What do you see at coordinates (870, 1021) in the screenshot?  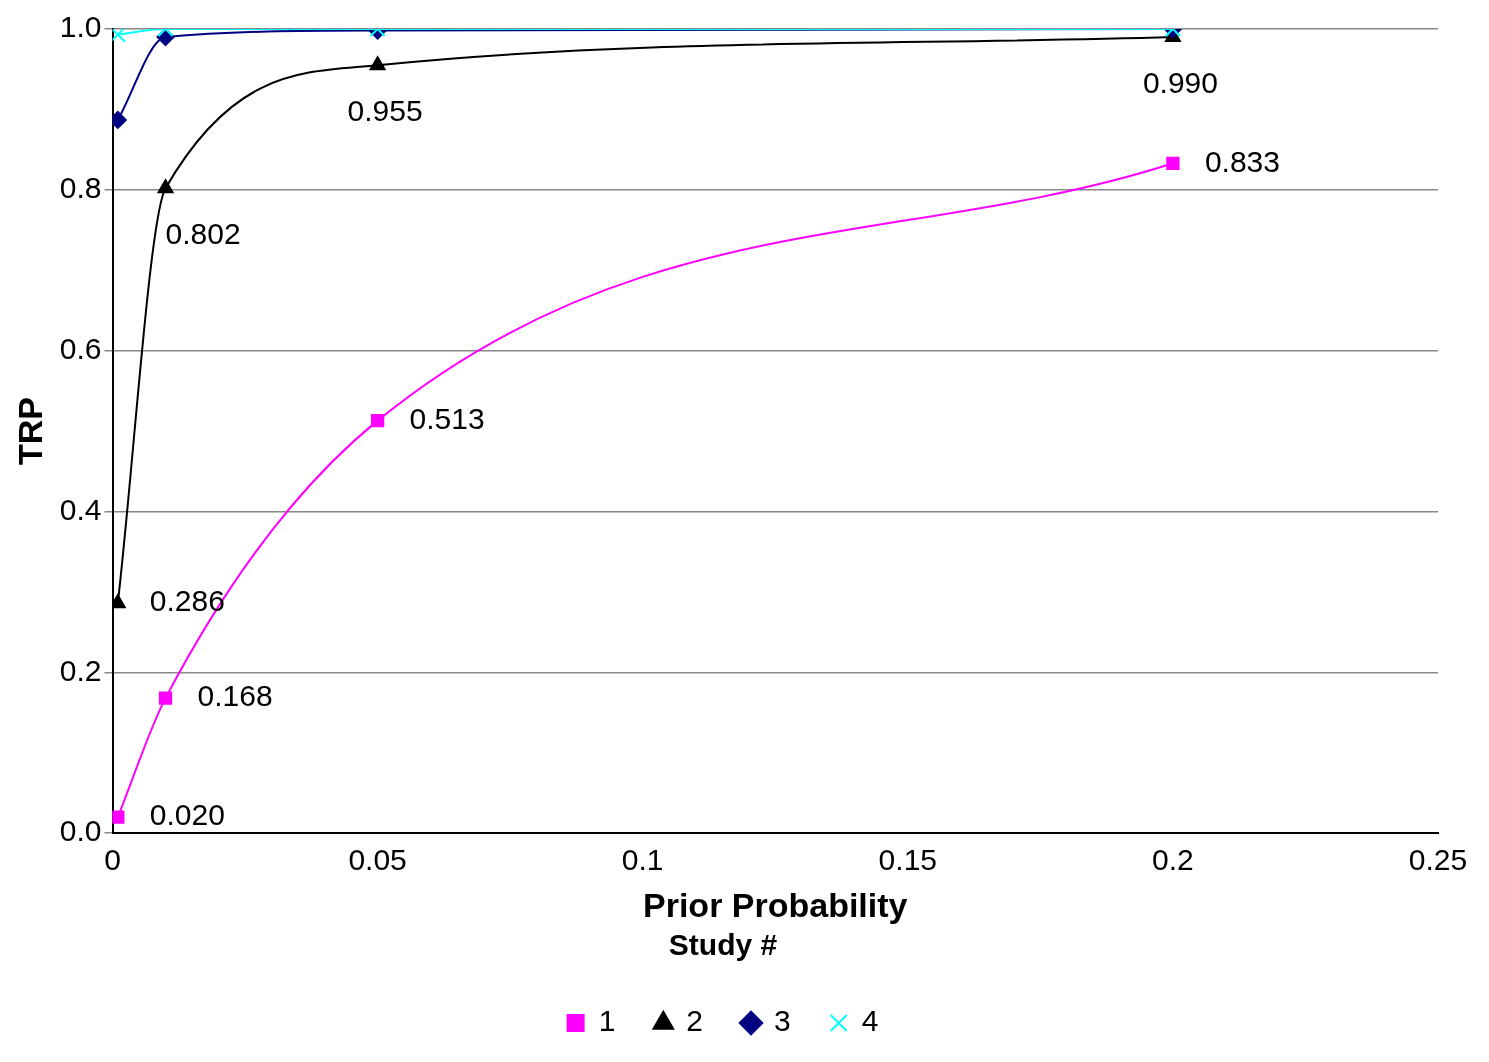 I see `legend-label: 4` at bounding box center [870, 1021].